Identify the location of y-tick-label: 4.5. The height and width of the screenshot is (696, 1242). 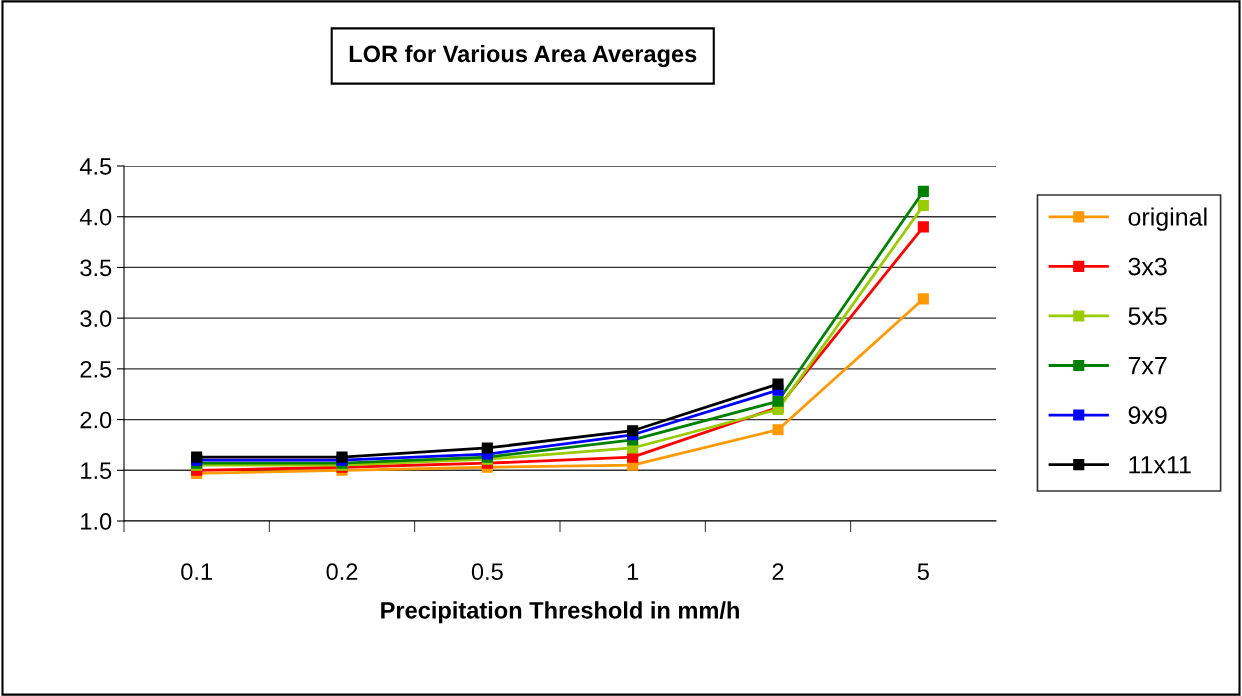
(95, 166).